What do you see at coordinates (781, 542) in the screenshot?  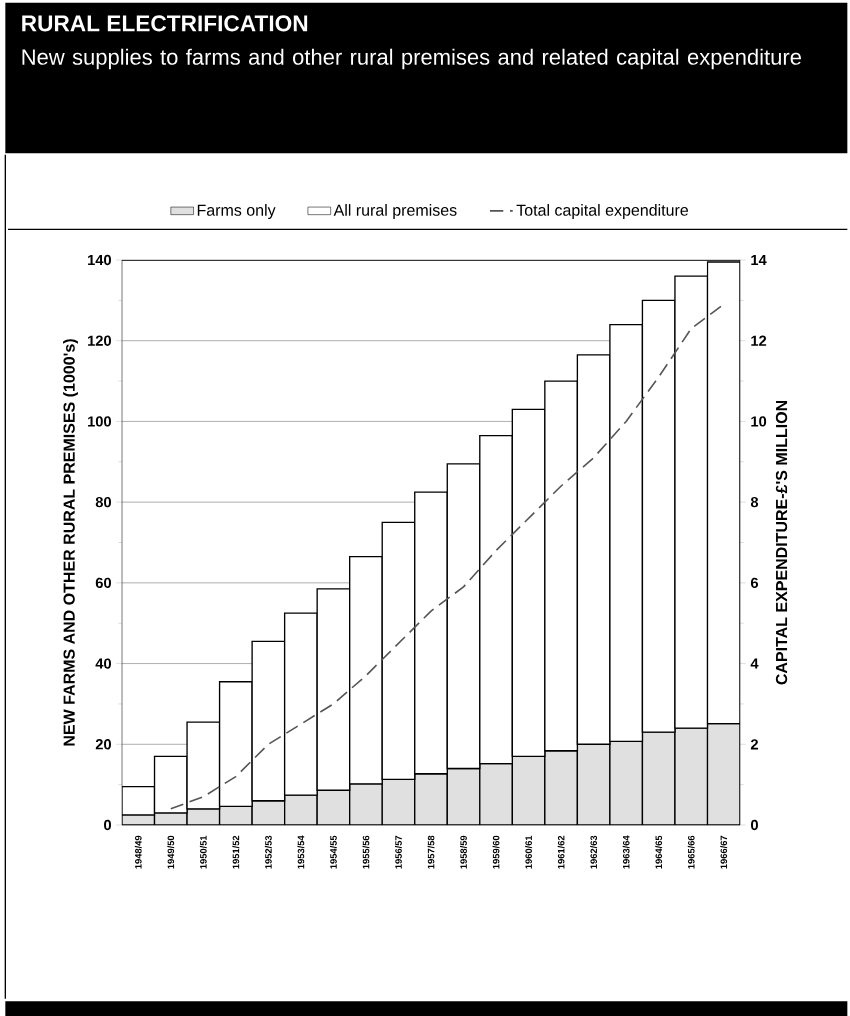 I see `y2-axis-title: CAPITAL EXPENDITURE-£'S MILLION` at bounding box center [781, 542].